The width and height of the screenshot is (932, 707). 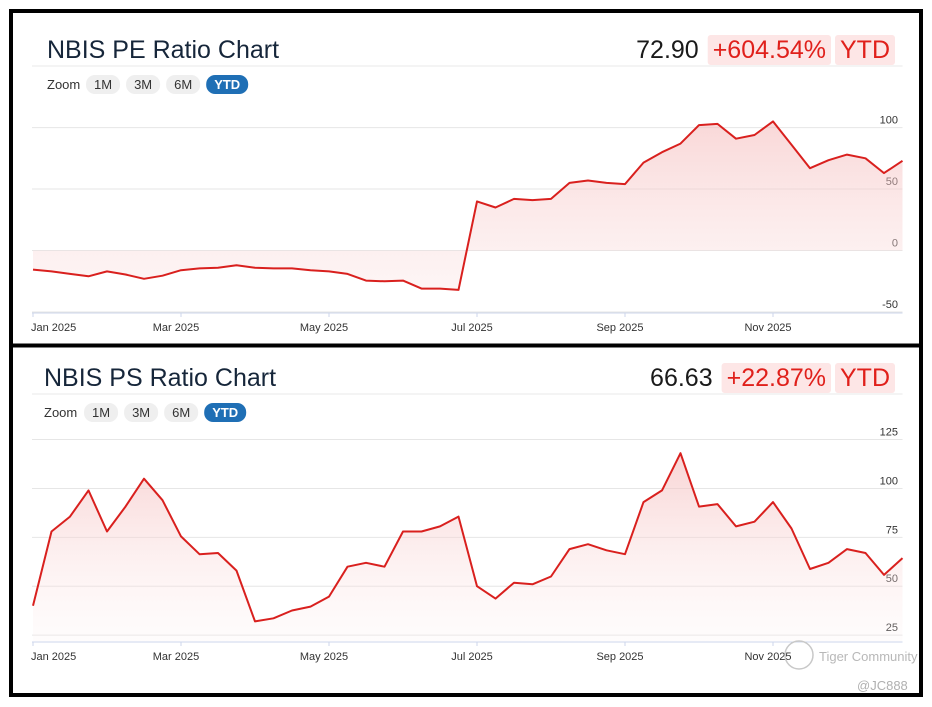 I want to click on price: 66.63, so click(x=681, y=378).